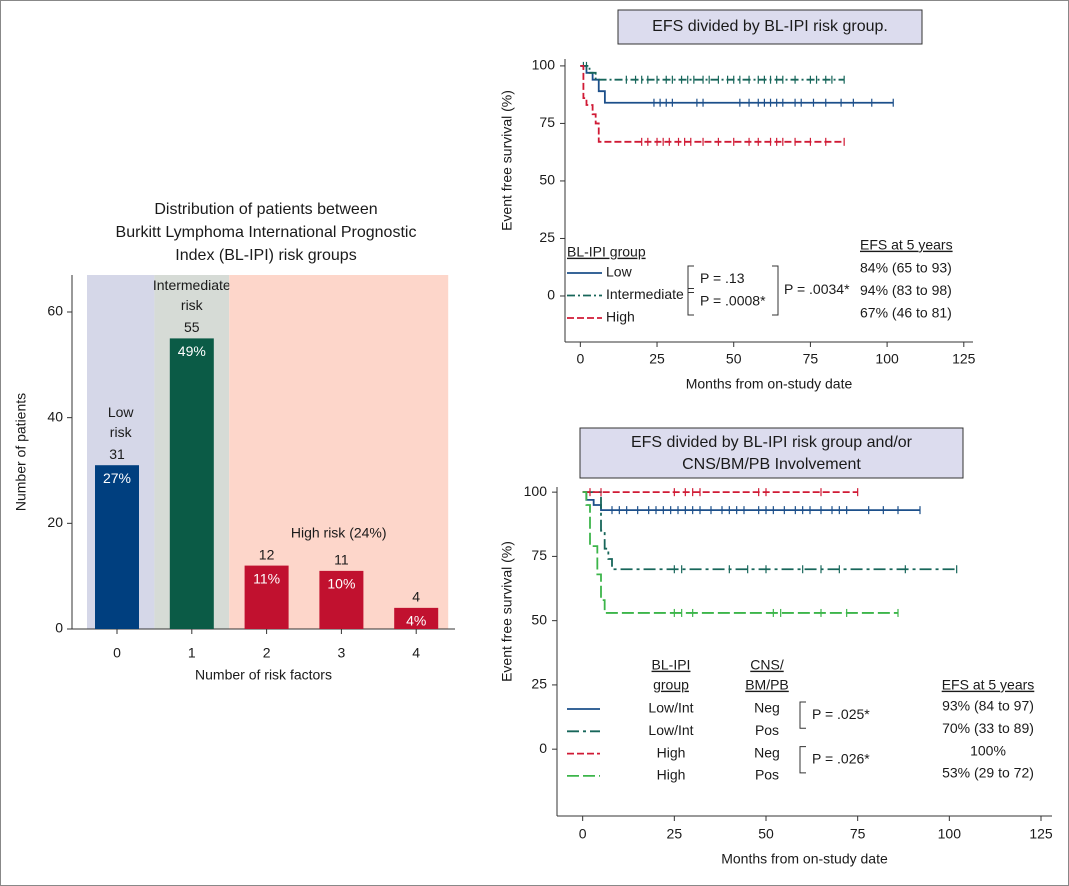 This screenshot has height=886, width=1069. Describe the element at coordinates (988, 706) in the screenshot. I see `efs-value: 93% (84 to 97)` at that location.